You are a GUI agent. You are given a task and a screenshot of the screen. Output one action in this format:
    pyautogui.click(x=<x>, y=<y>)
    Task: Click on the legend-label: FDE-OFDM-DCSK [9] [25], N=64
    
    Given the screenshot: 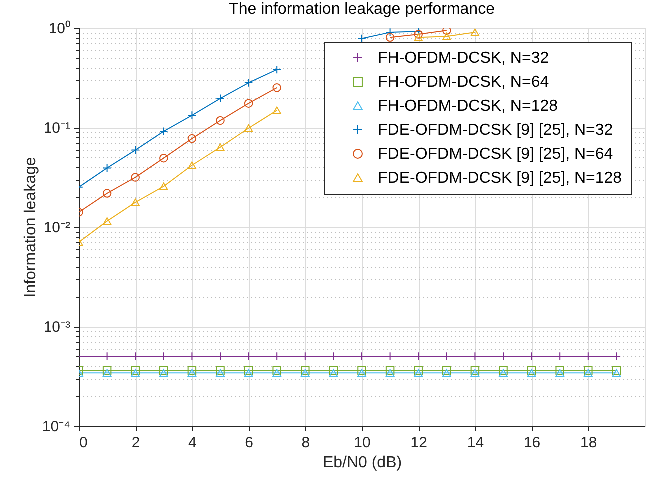 What is the action you would take?
    pyautogui.click(x=496, y=154)
    